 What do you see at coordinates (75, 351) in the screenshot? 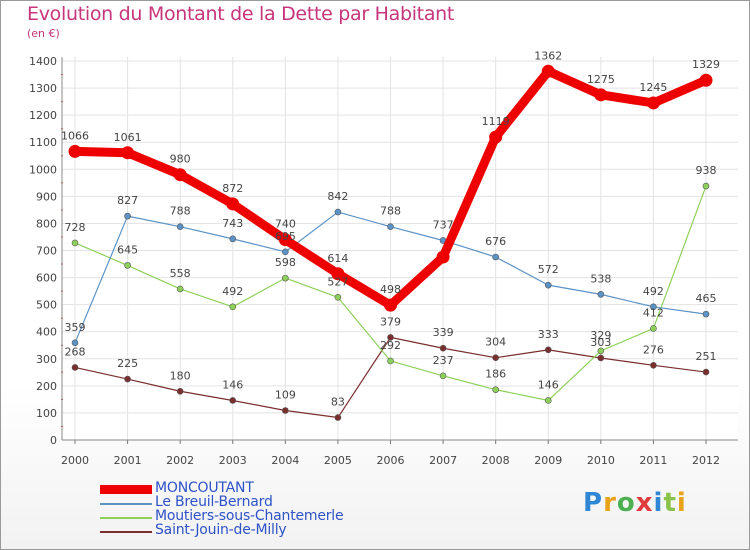
I see `data-label: 268` at bounding box center [75, 351].